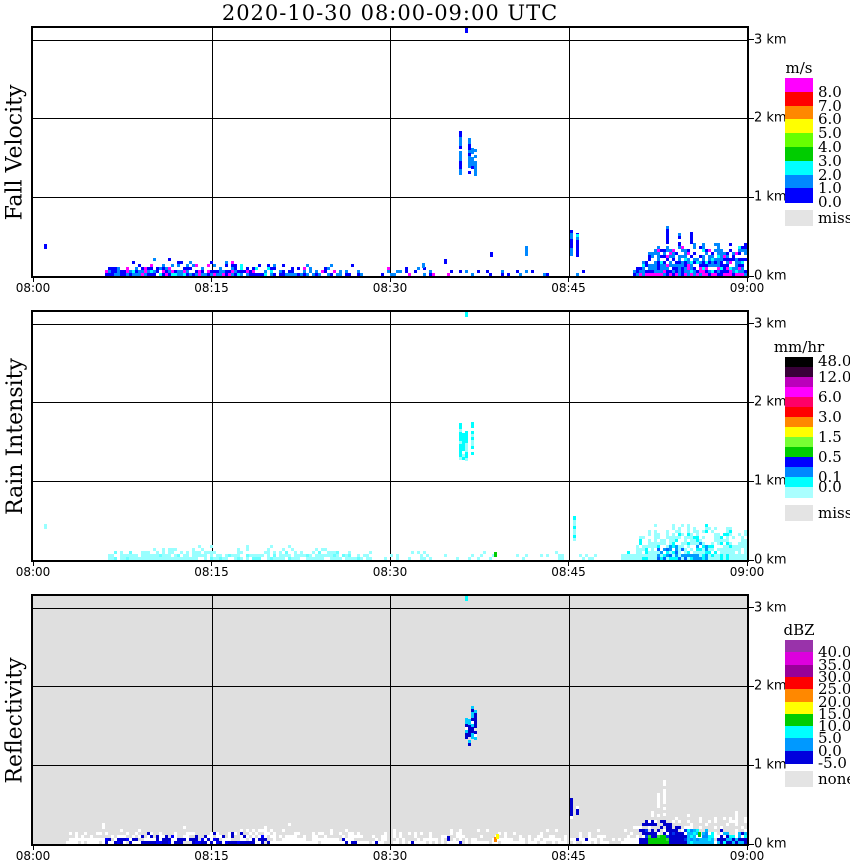 This screenshot has height=868, width=850. What do you see at coordinates (830, 417) in the screenshot?
I see `colorbar-tick-label: 3.0` at bounding box center [830, 417].